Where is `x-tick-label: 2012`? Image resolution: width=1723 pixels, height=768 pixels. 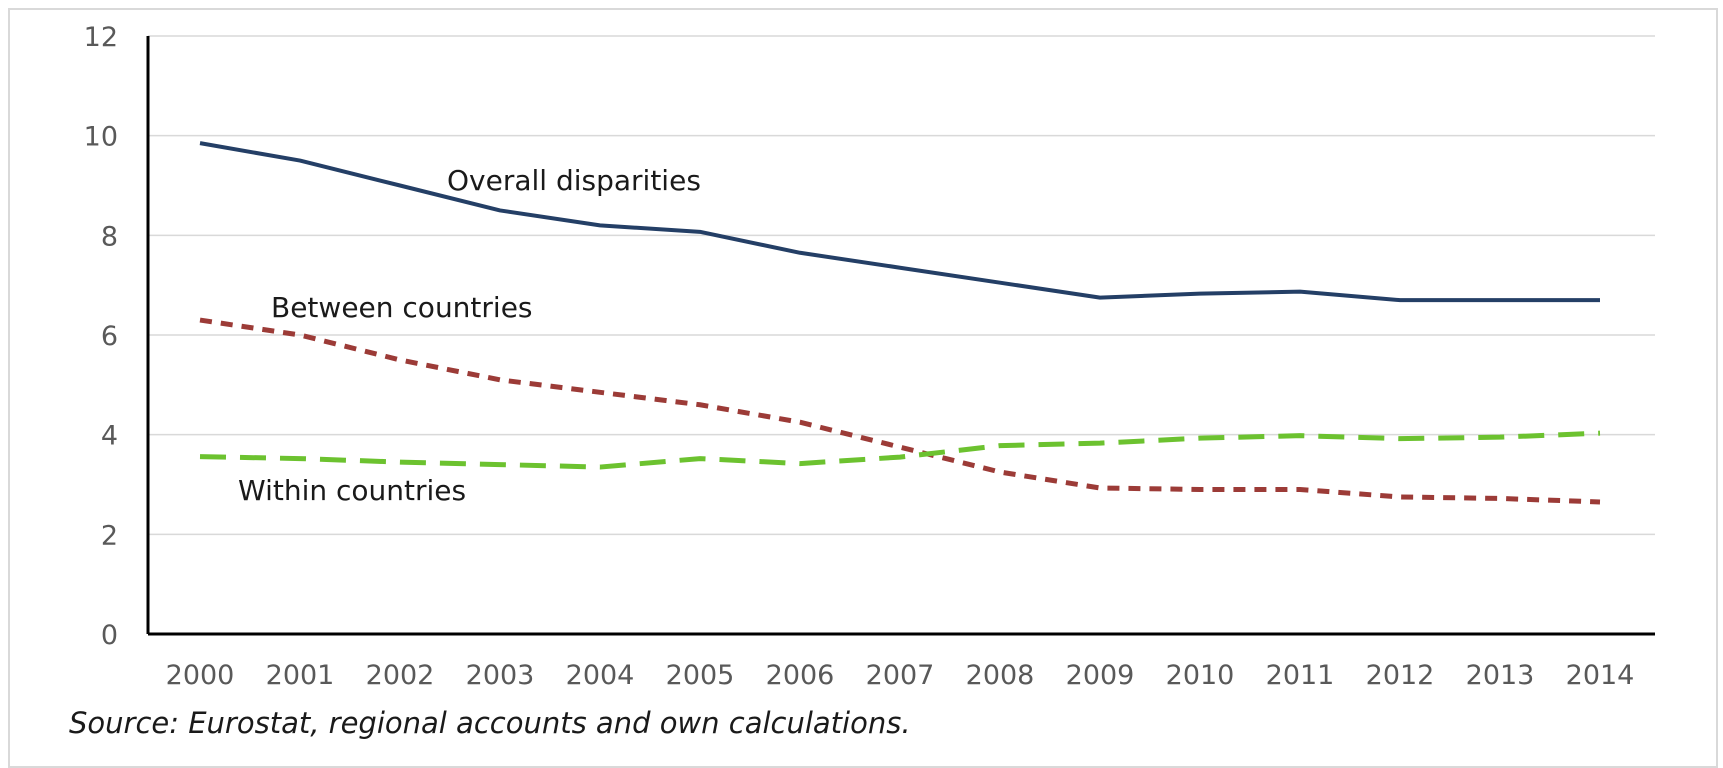 x-tick-label: 2012 is located at coordinates (1400, 675).